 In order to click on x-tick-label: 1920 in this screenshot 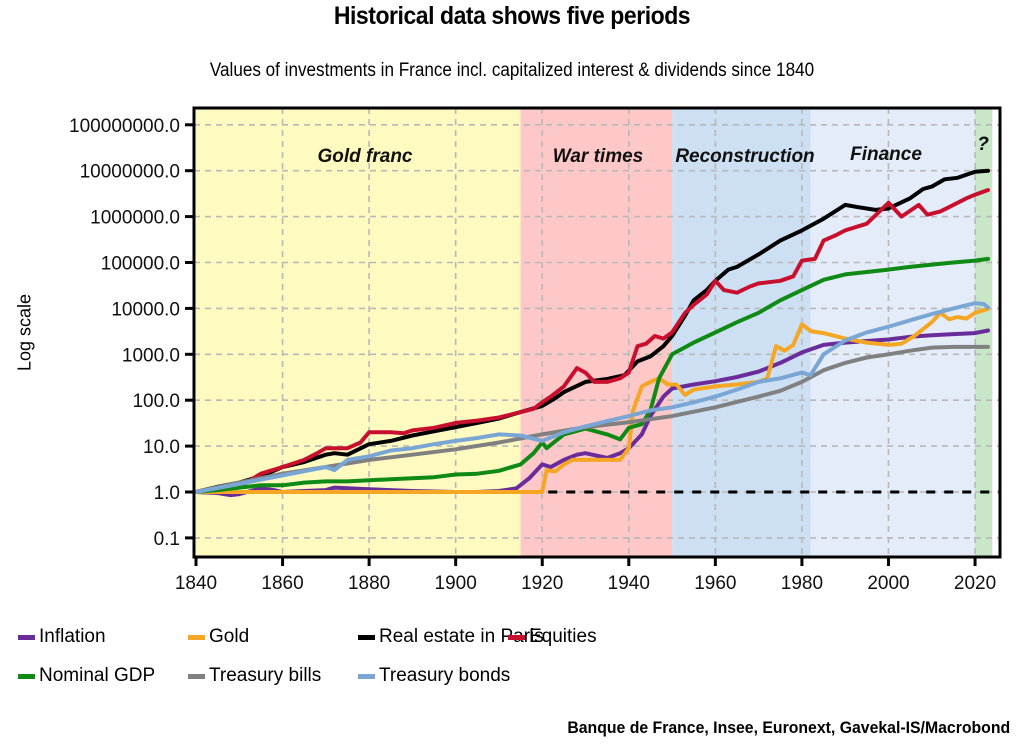, I will do `click(542, 583)`.